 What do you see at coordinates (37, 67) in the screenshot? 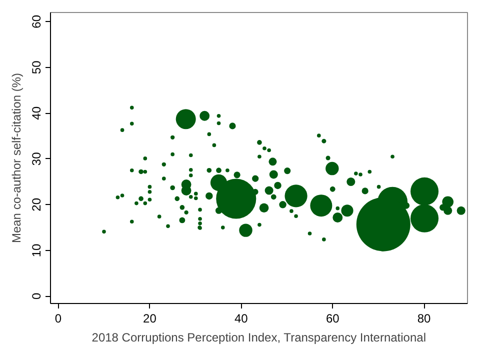
I see `y-tick-label: 50` at bounding box center [37, 67].